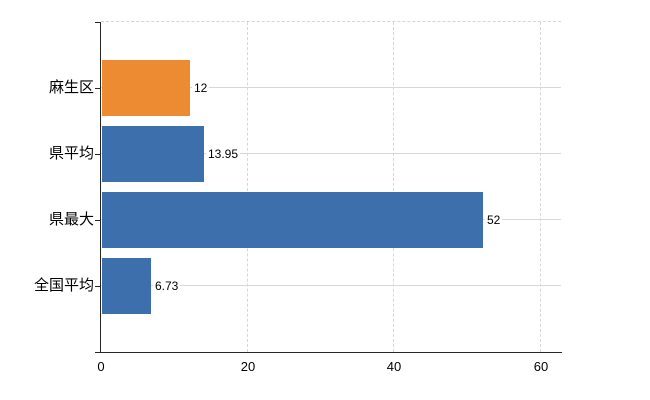 The width and height of the screenshot is (650, 400). I want to click on category-label: 麻生区, so click(71, 87).